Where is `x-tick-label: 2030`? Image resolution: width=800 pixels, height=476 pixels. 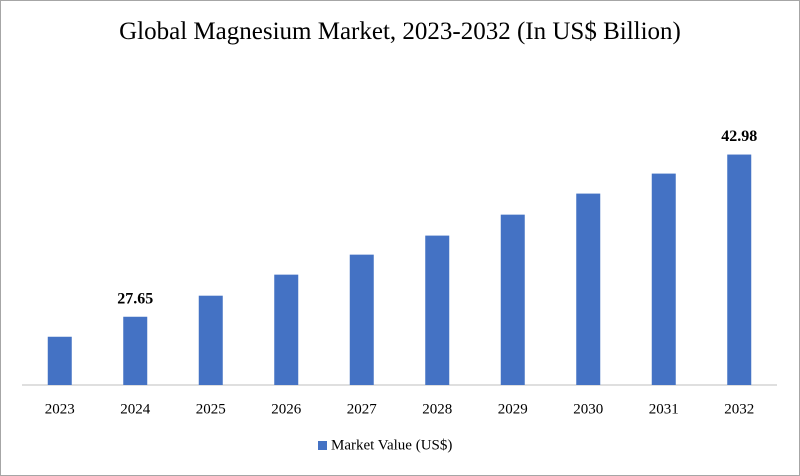
x-tick-label: 2030 is located at coordinates (588, 409).